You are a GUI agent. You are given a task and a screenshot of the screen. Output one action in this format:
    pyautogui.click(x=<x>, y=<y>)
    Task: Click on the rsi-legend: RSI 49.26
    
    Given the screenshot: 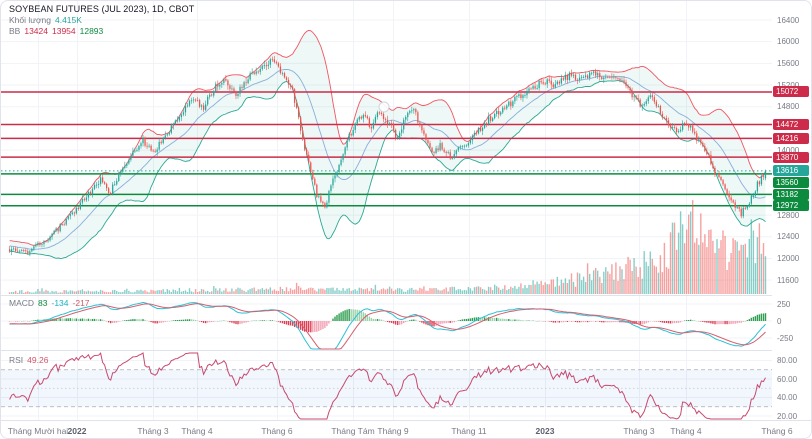 What is the action you would take?
    pyautogui.click(x=28, y=360)
    